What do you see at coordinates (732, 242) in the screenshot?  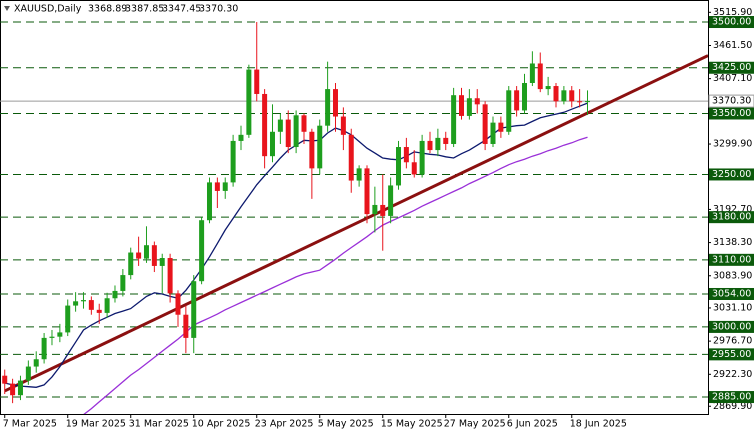 I see `y-tick-label: 3138.30` at bounding box center [732, 242].